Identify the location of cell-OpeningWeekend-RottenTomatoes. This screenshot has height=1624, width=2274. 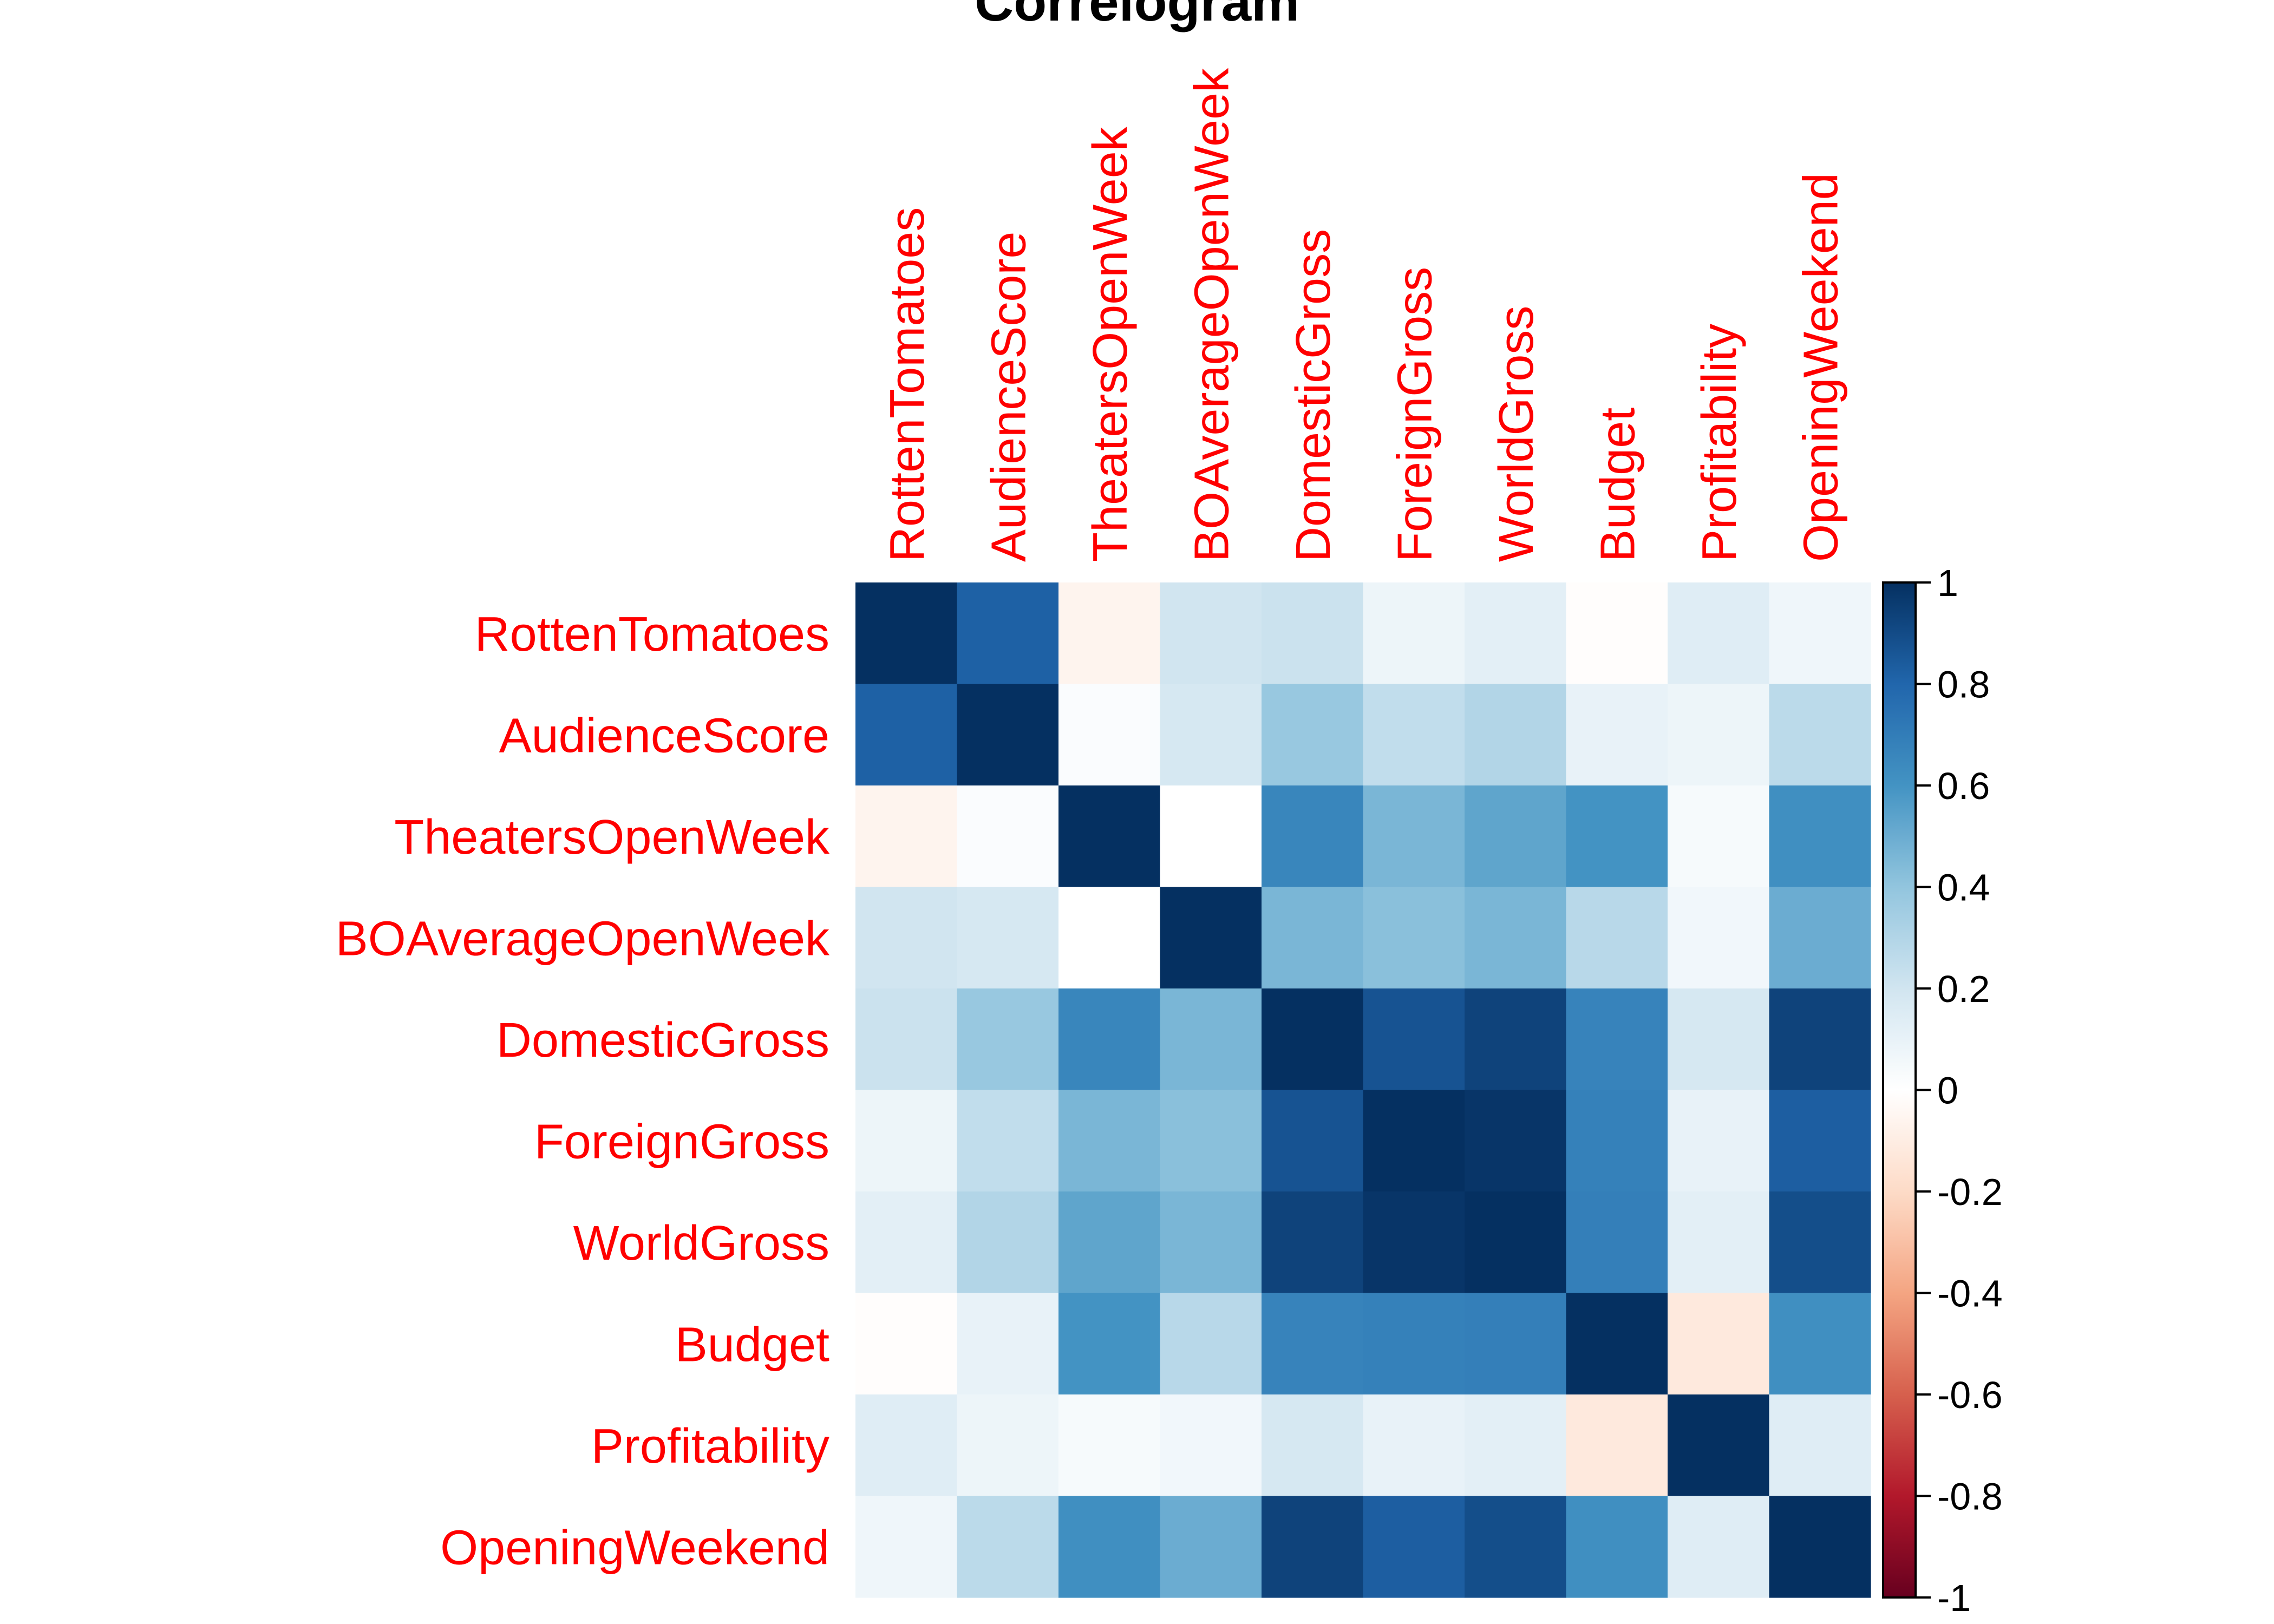
(907, 1547).